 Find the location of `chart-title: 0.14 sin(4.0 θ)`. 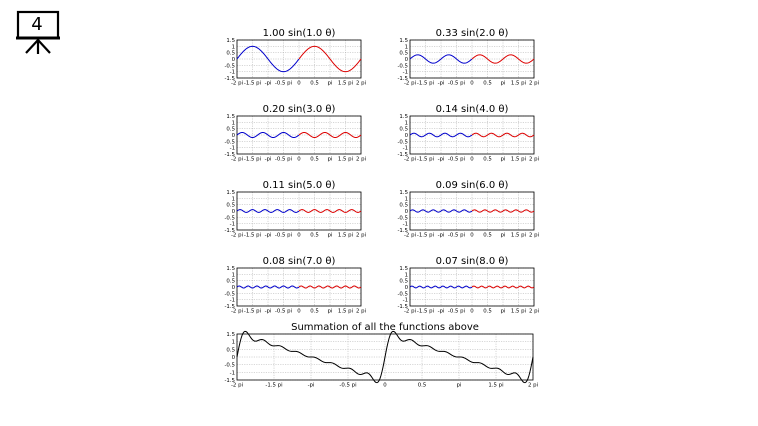

chart-title: 0.14 sin(4.0 θ) is located at coordinates (472, 109).